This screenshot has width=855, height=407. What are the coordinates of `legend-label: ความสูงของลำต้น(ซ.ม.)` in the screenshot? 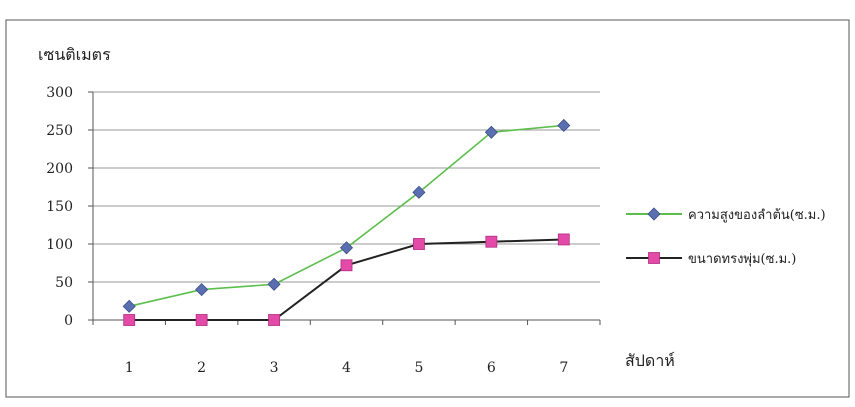 It's located at (757, 215).